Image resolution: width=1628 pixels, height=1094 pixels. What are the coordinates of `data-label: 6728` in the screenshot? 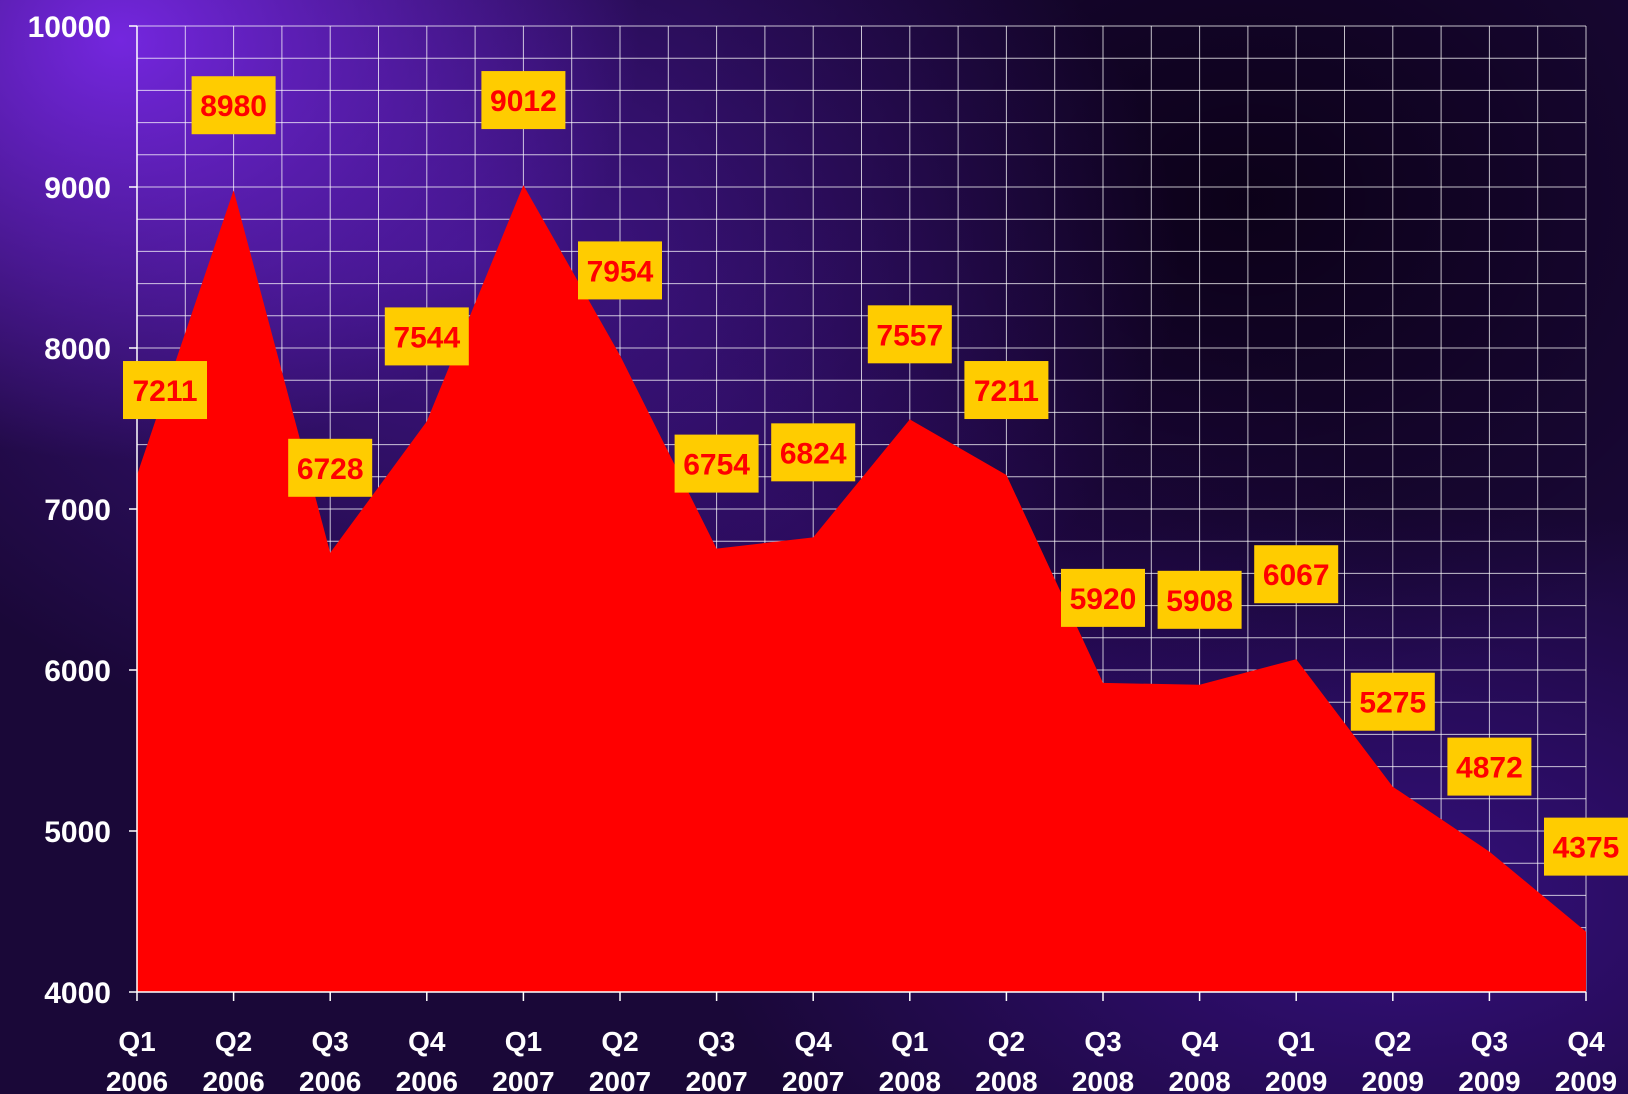 It's located at (330, 467).